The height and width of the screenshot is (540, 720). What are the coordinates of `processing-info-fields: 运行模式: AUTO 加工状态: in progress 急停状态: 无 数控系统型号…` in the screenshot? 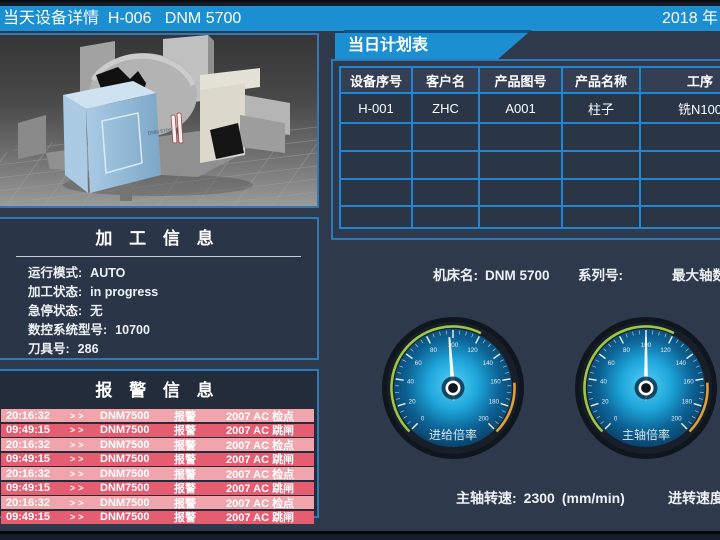 It's located at (172, 311).